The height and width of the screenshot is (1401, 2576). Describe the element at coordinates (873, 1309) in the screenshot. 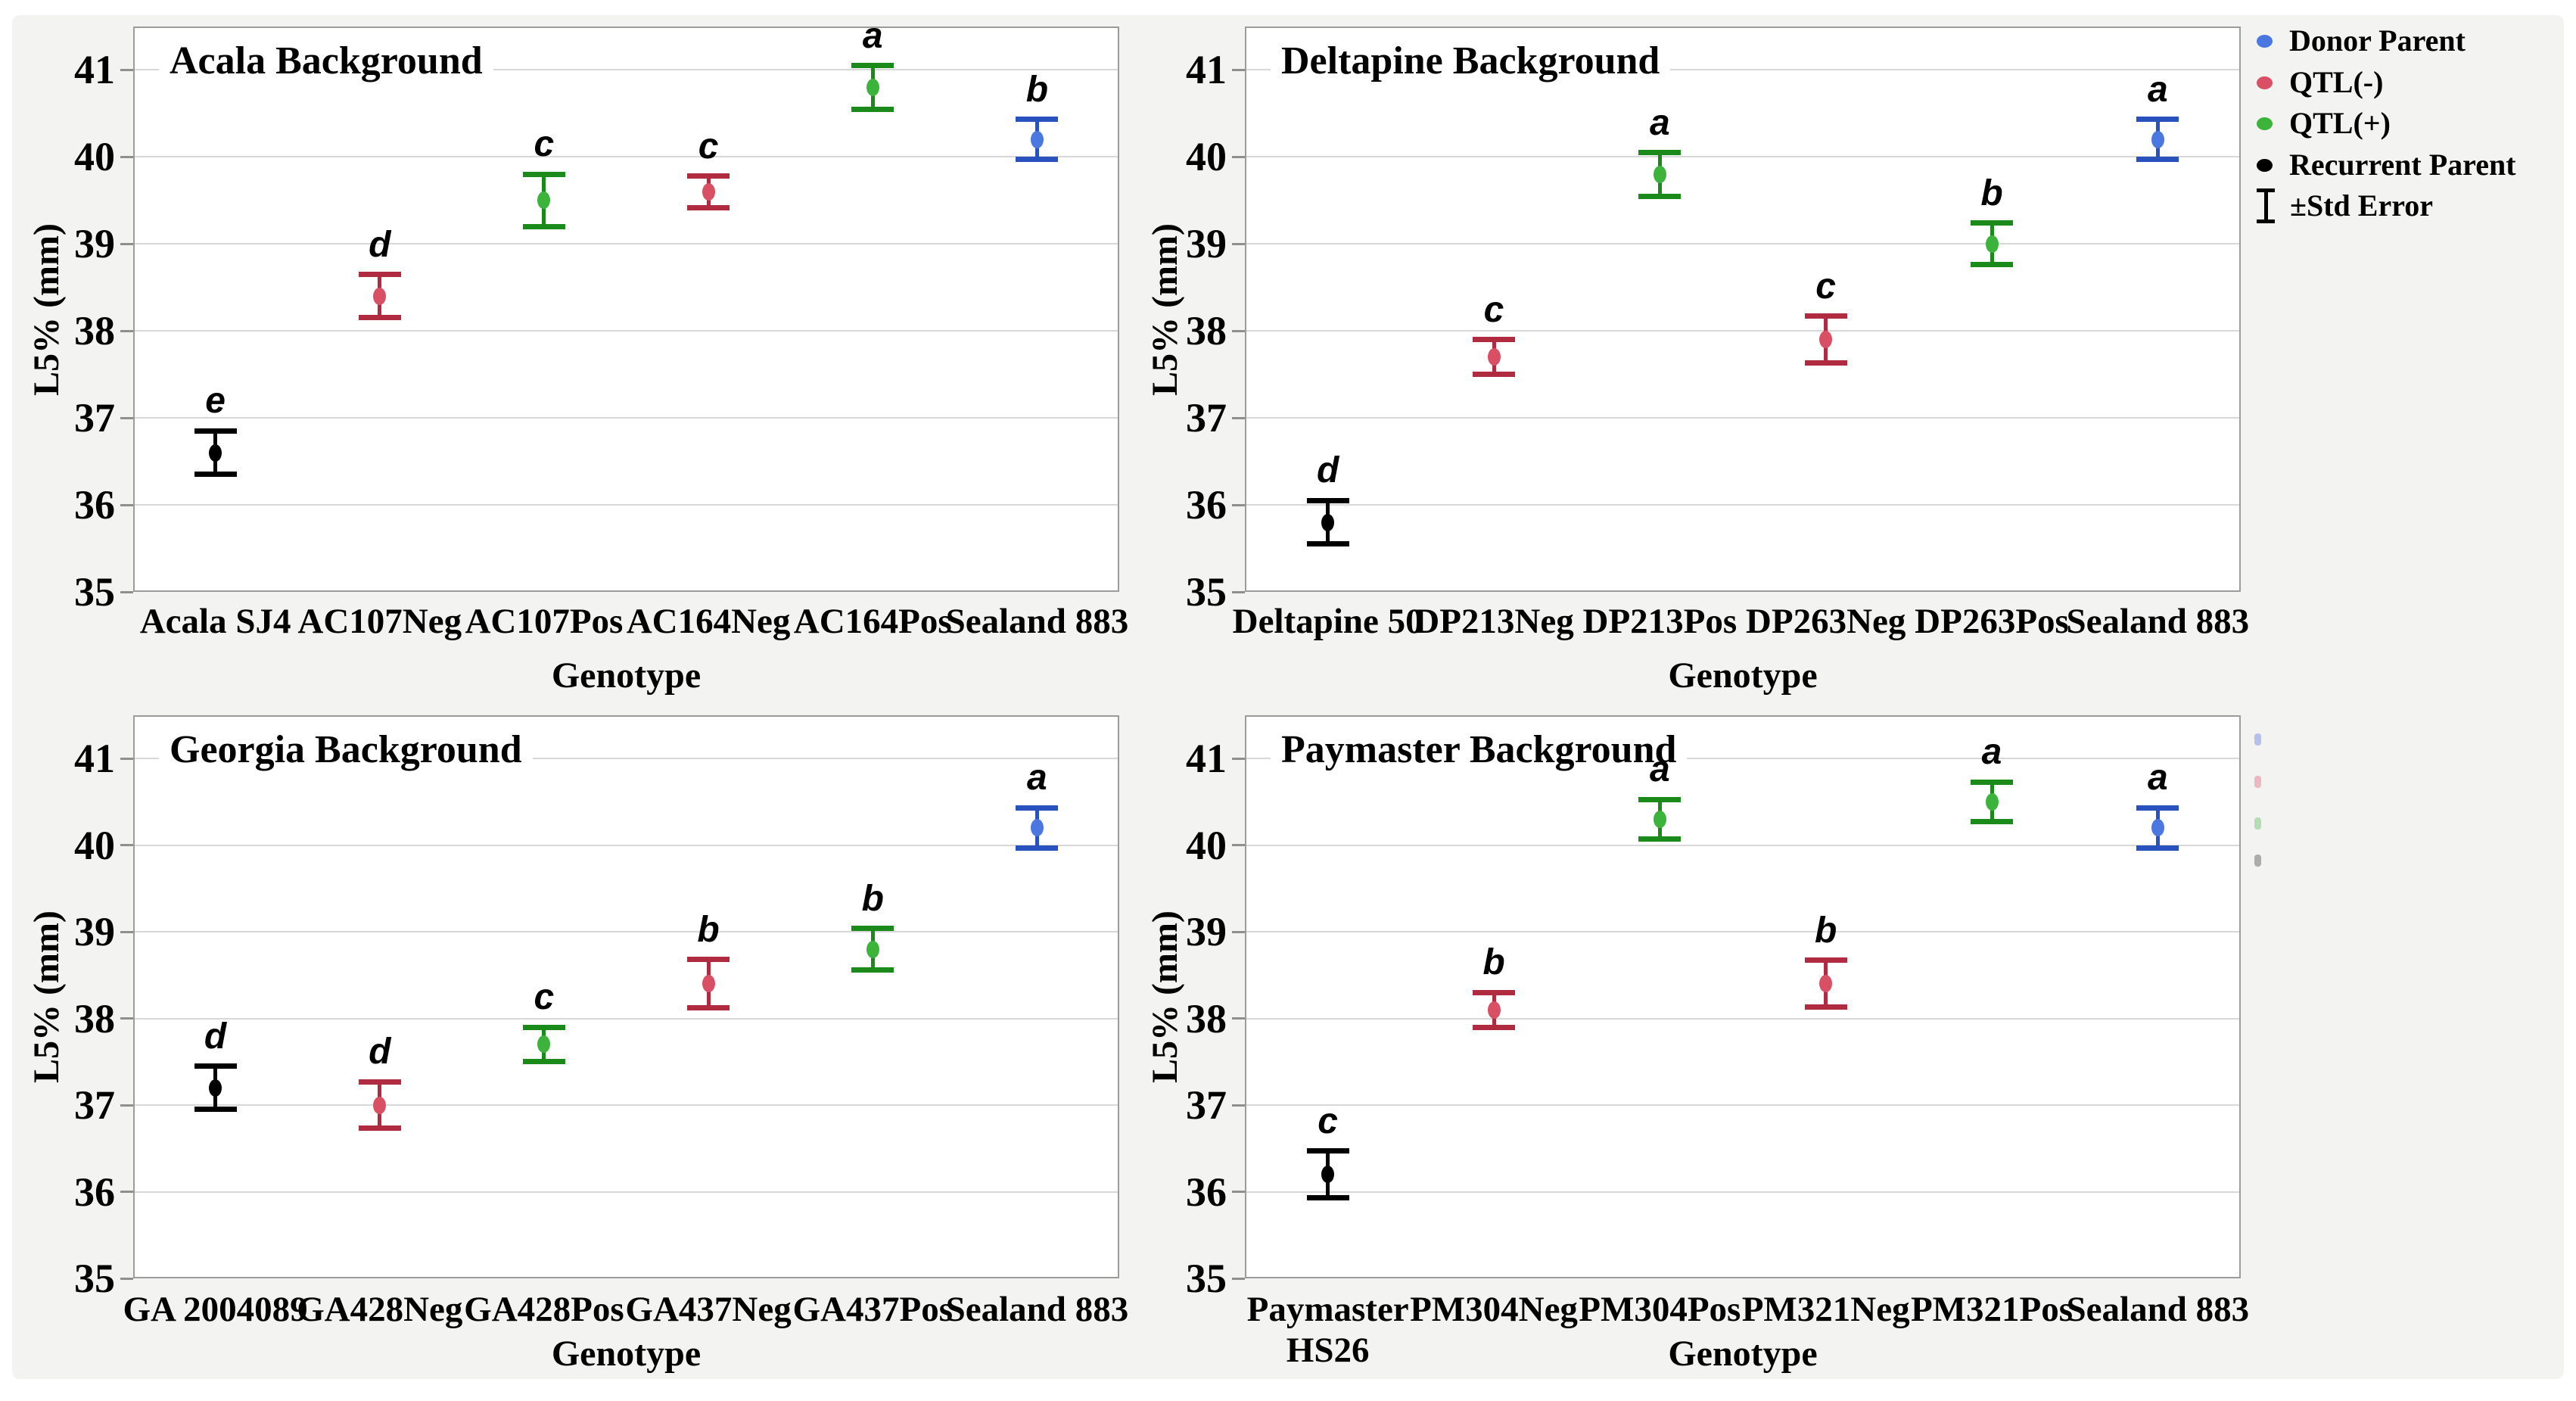

I see `x-category-label: GA437Pos` at that location.